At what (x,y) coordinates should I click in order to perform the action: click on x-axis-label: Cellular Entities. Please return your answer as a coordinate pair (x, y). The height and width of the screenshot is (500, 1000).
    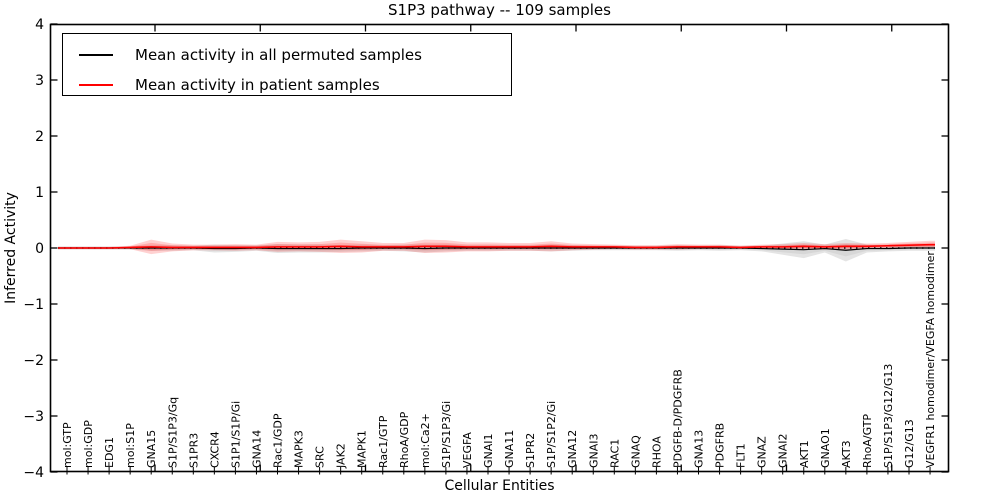
    Looking at the image, I should click on (499, 486).